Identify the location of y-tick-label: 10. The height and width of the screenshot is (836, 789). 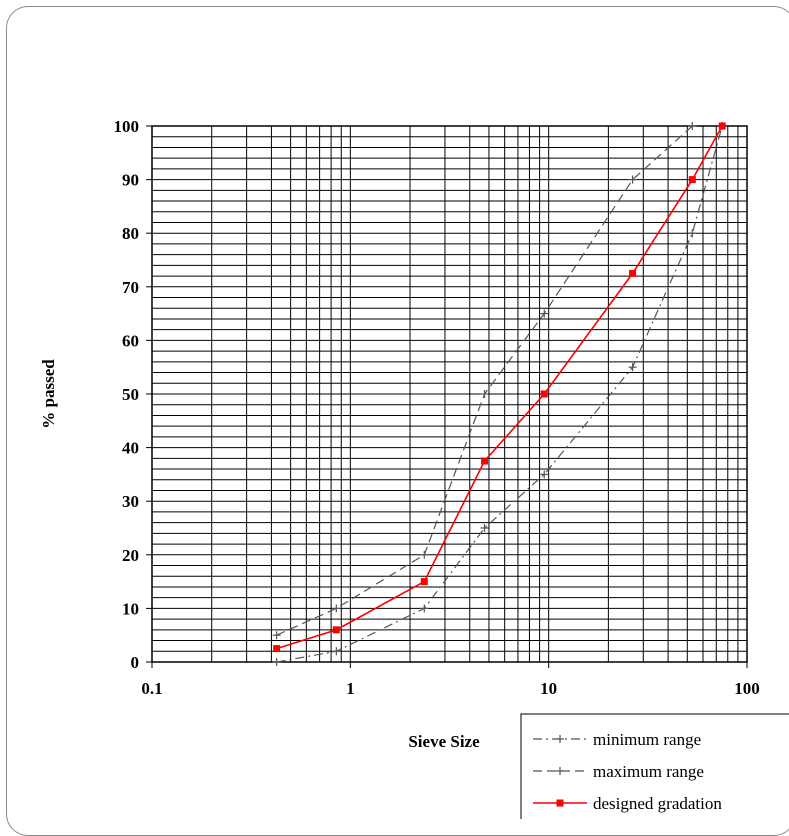
(130, 608).